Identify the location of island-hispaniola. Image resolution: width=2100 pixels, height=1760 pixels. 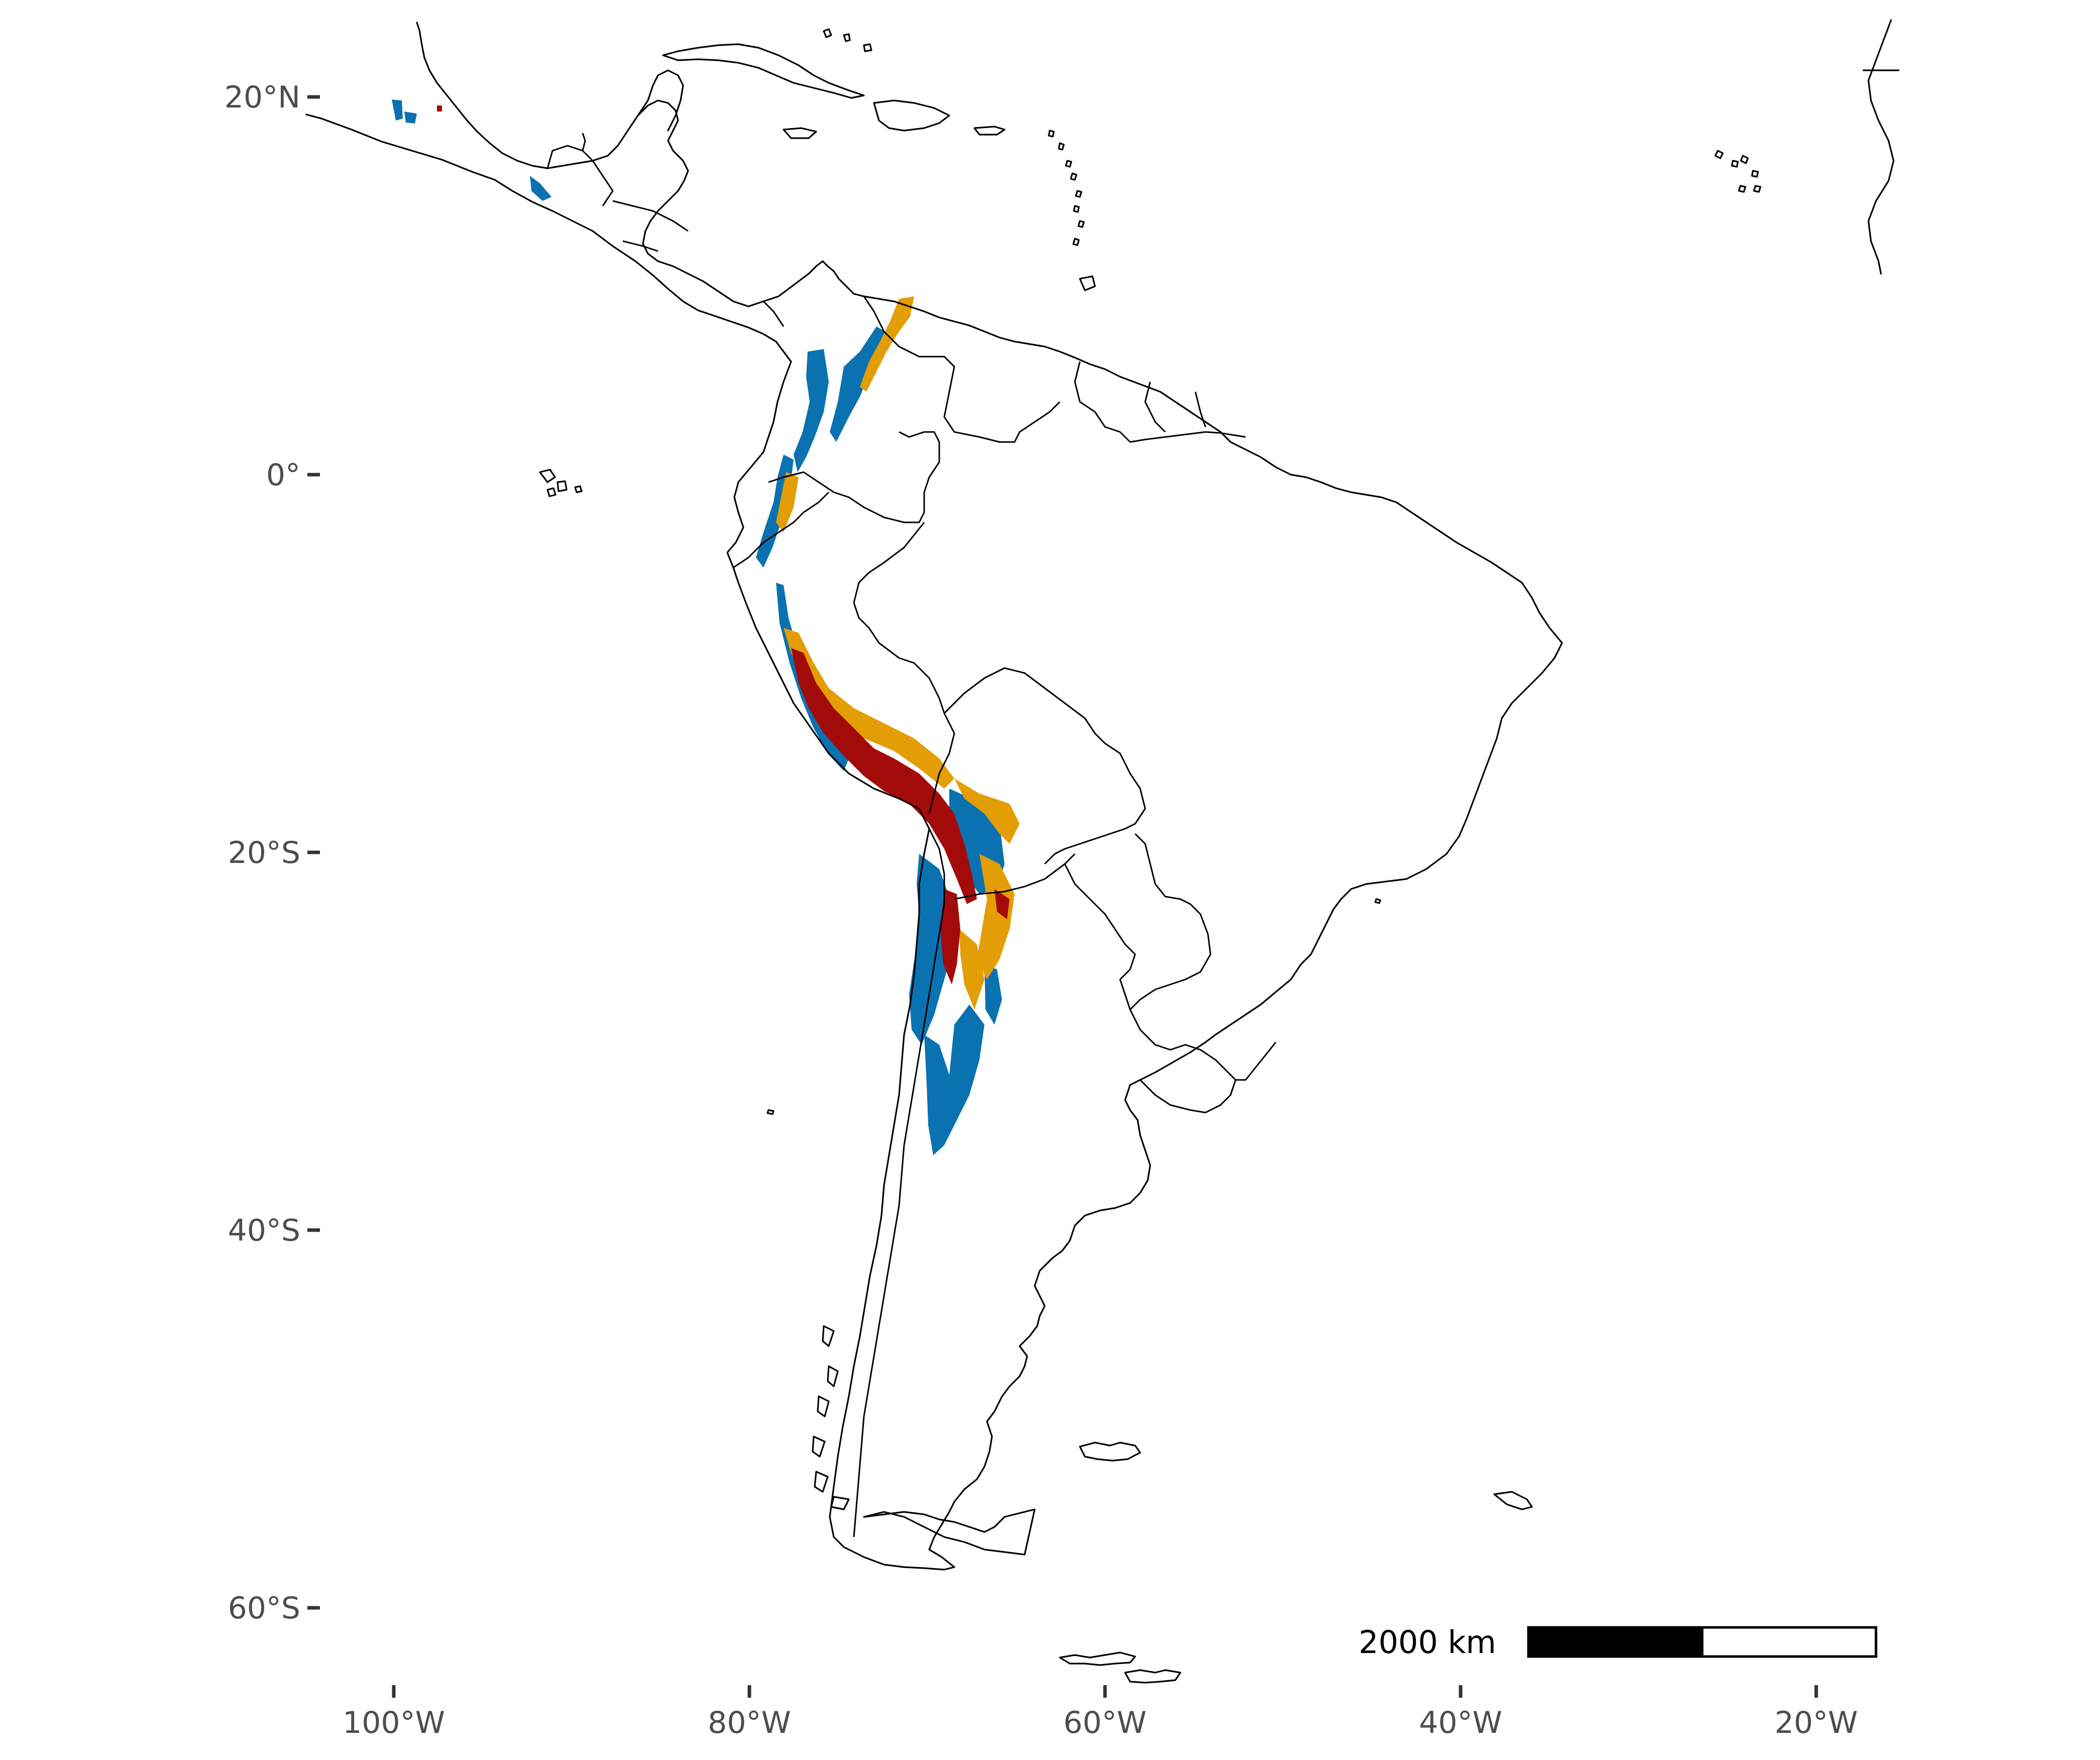
(911, 115).